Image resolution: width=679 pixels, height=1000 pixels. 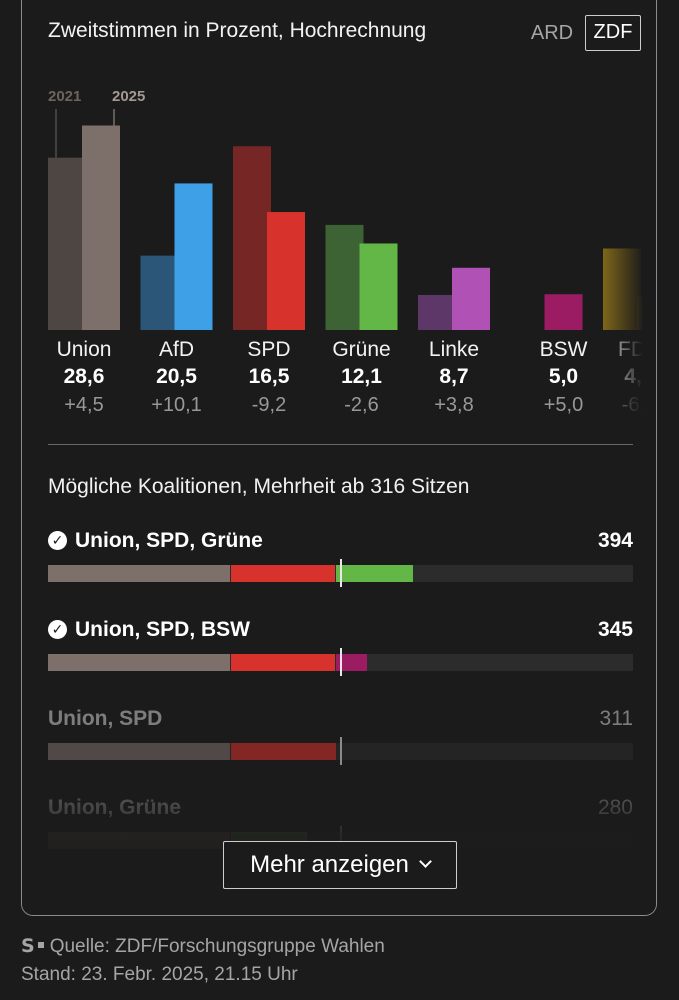 What do you see at coordinates (563, 312) in the screenshot?
I see `bar-2025-bsw` at bounding box center [563, 312].